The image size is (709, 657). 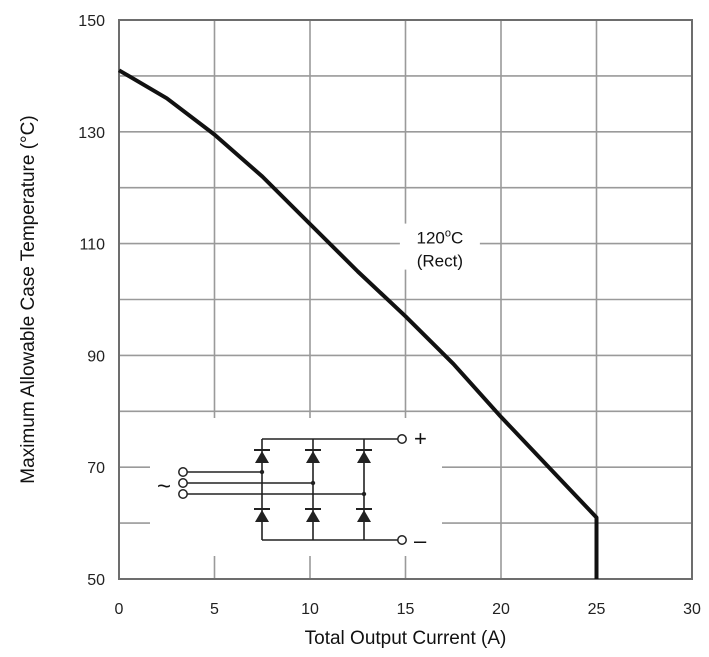 What do you see at coordinates (406, 609) in the screenshot?
I see `x-tick-label: 15` at bounding box center [406, 609].